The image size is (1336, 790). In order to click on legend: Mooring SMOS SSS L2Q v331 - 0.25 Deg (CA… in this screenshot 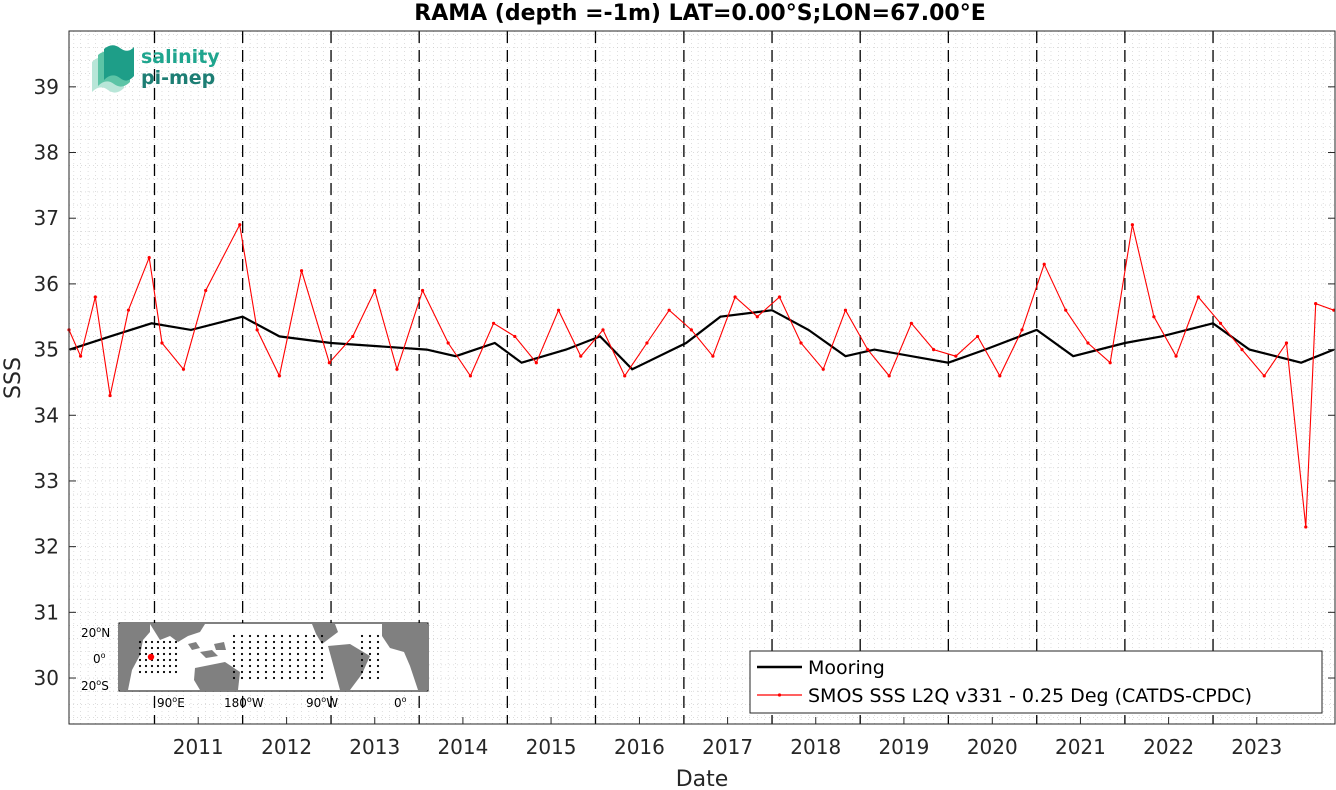, I will do `click(1036, 682)`.